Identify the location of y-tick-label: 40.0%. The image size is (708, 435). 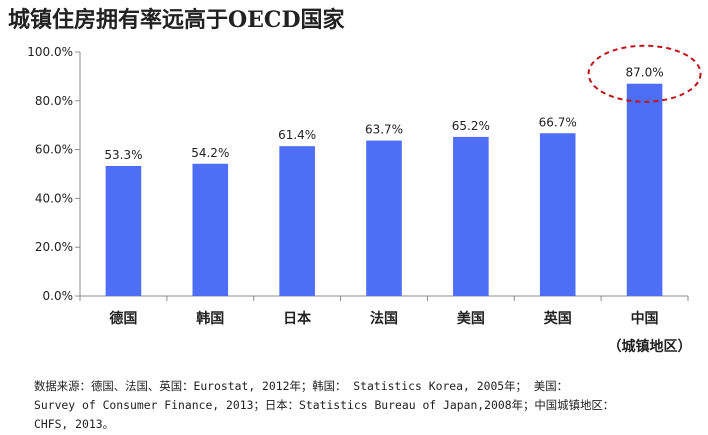
(54, 198).